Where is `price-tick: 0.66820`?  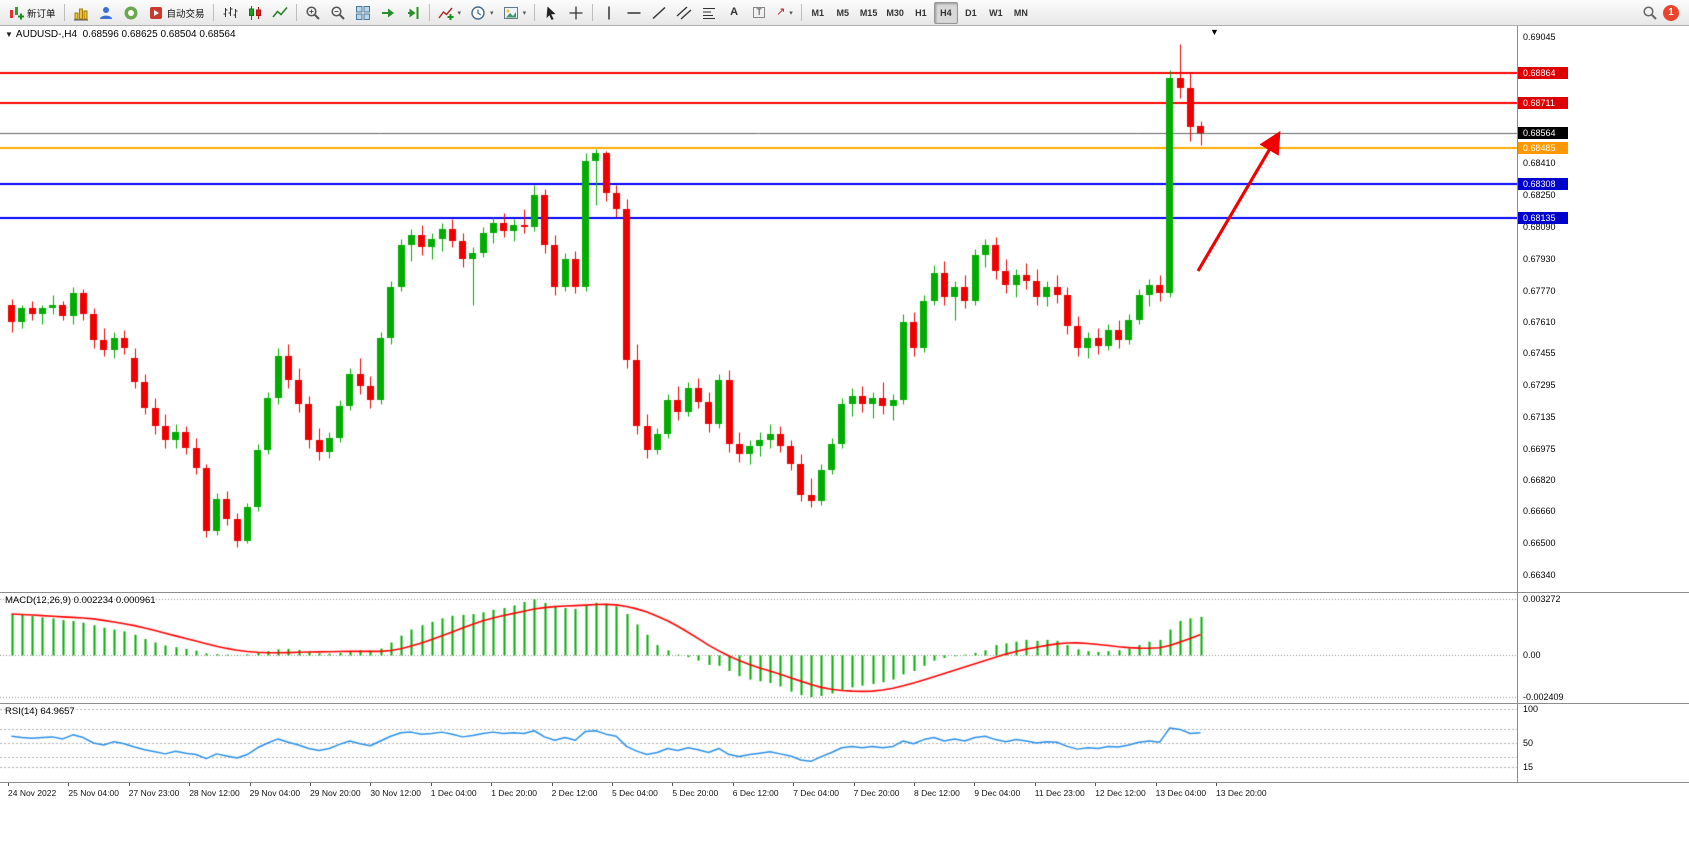 price-tick: 0.66820 is located at coordinates (1539, 479).